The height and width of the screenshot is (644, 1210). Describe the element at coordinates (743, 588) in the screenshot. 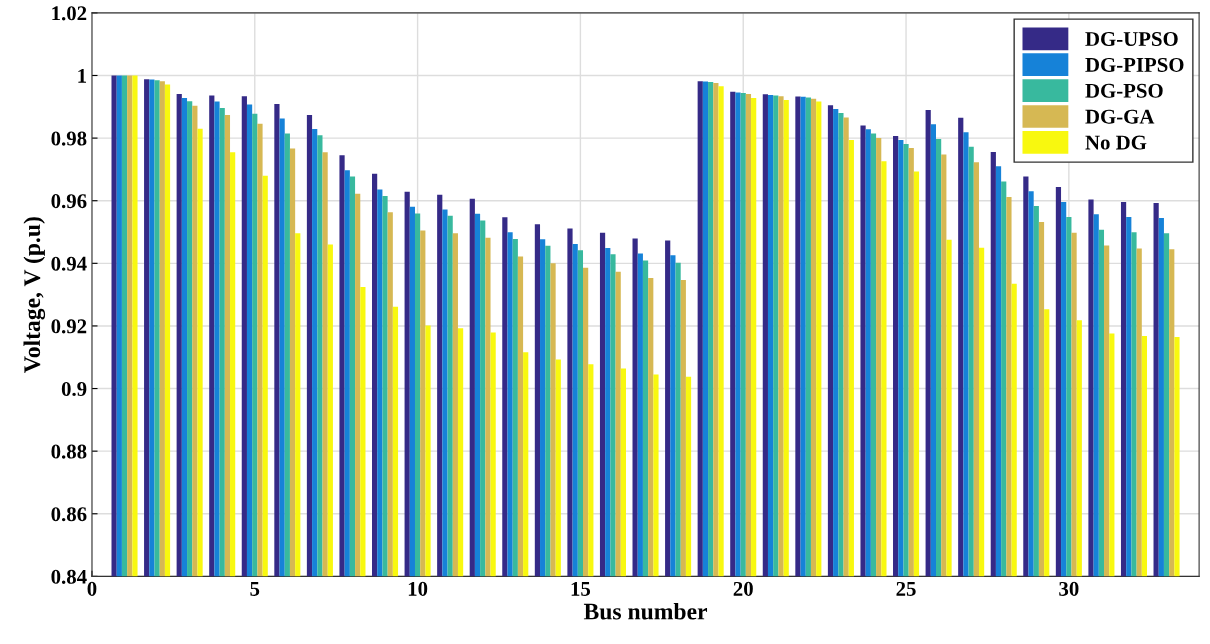

I see `x-tick-label: 20` at that location.